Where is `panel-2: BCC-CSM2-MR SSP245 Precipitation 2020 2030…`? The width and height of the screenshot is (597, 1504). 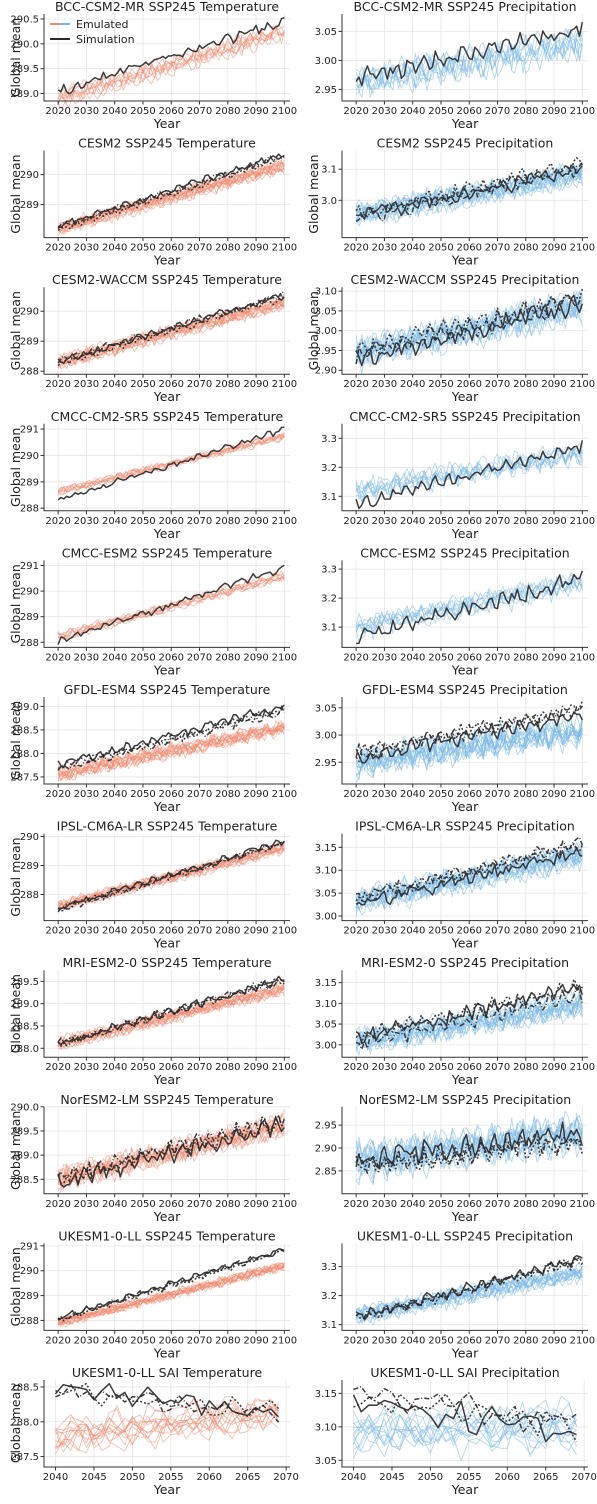 panel-2: BCC-CSM2-MR SSP245 Precipitation 2020 2030… is located at coordinates (455, 65).